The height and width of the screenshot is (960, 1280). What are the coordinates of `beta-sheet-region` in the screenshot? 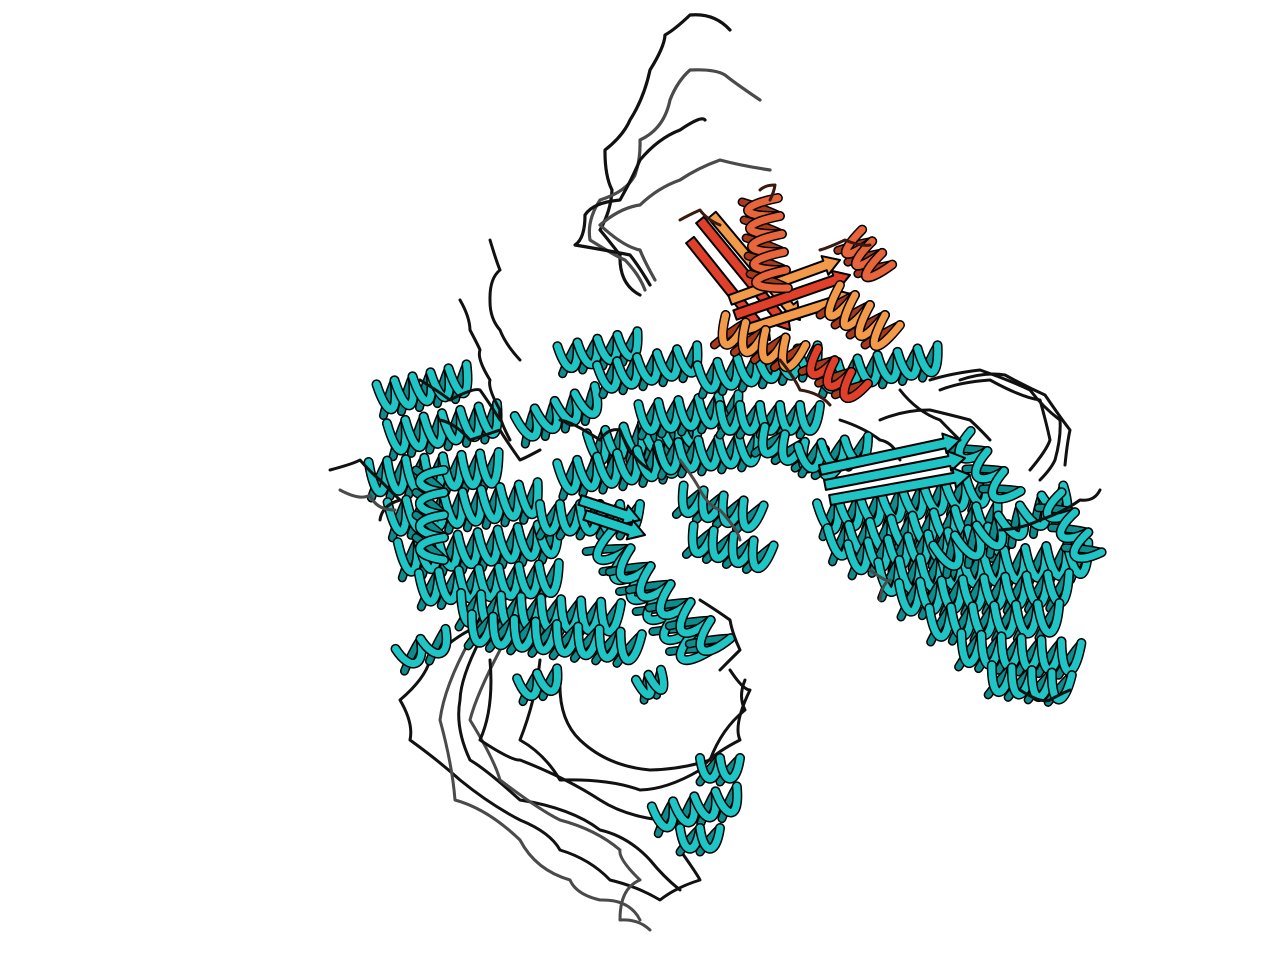 It's located at (774, 486).